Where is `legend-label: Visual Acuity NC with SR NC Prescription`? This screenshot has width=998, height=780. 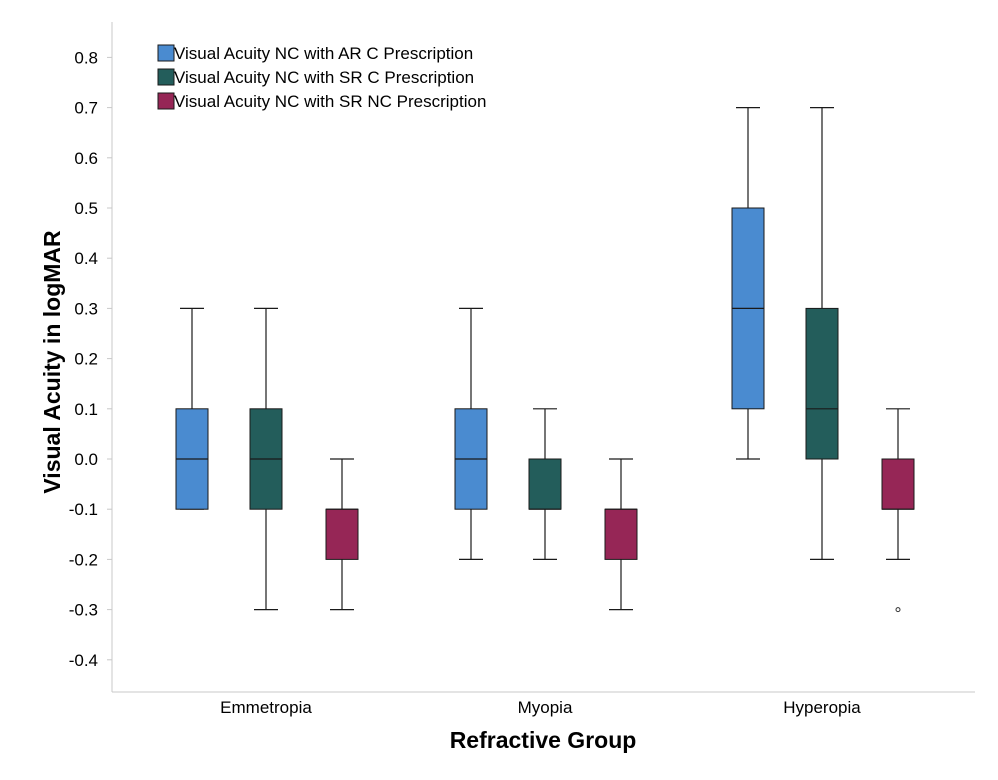
legend-label: Visual Acuity NC with SR NC Prescription is located at coordinates (330, 101).